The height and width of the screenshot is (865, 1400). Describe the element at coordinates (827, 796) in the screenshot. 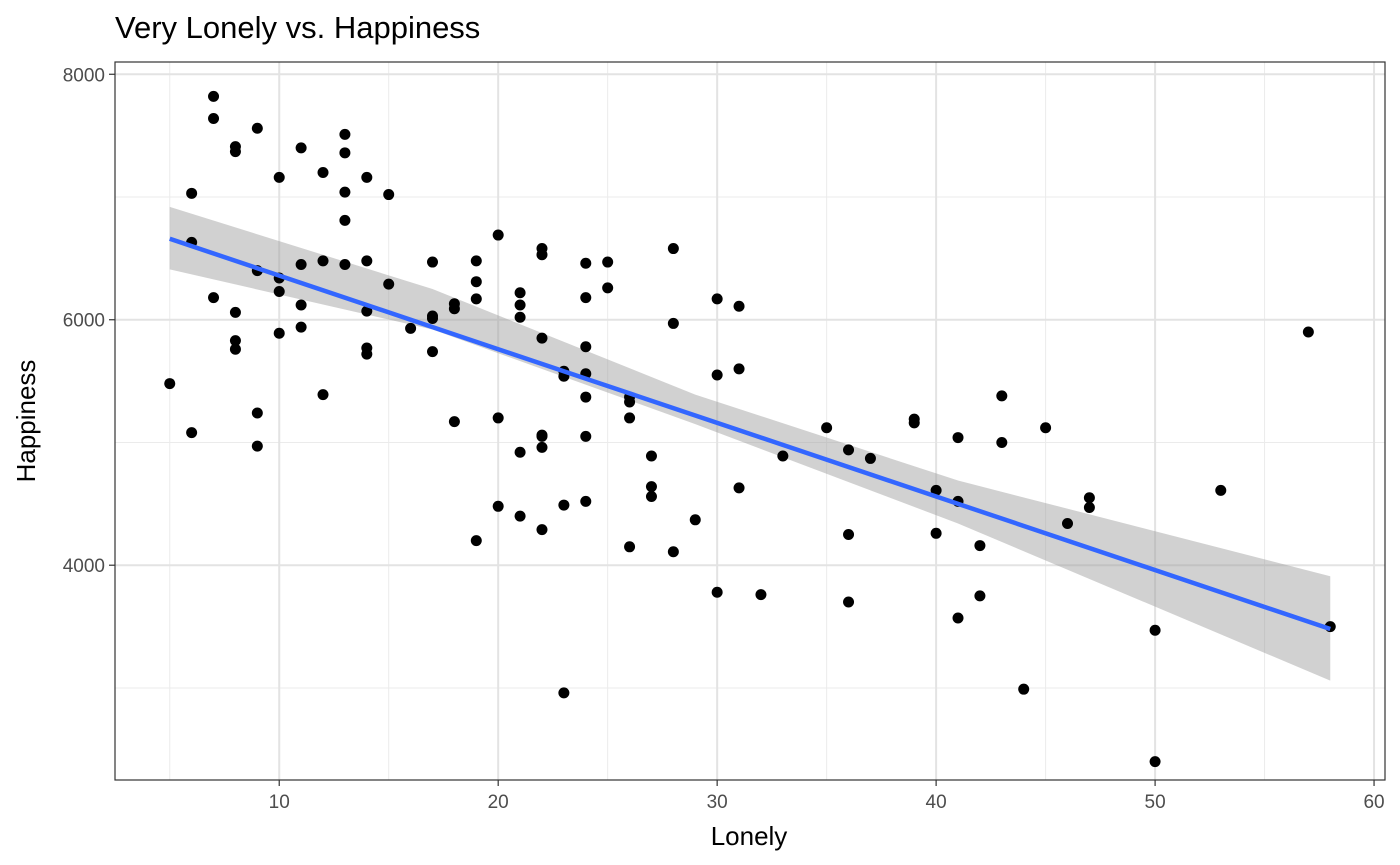

I see `x-axis-ticks: 10 20 30 40 50 60` at that location.